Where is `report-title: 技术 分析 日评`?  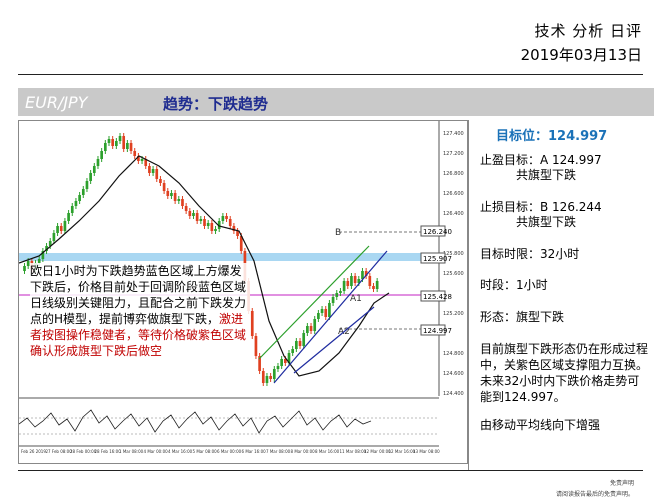
report-title: 技术 分析 日评 is located at coordinates (588, 31).